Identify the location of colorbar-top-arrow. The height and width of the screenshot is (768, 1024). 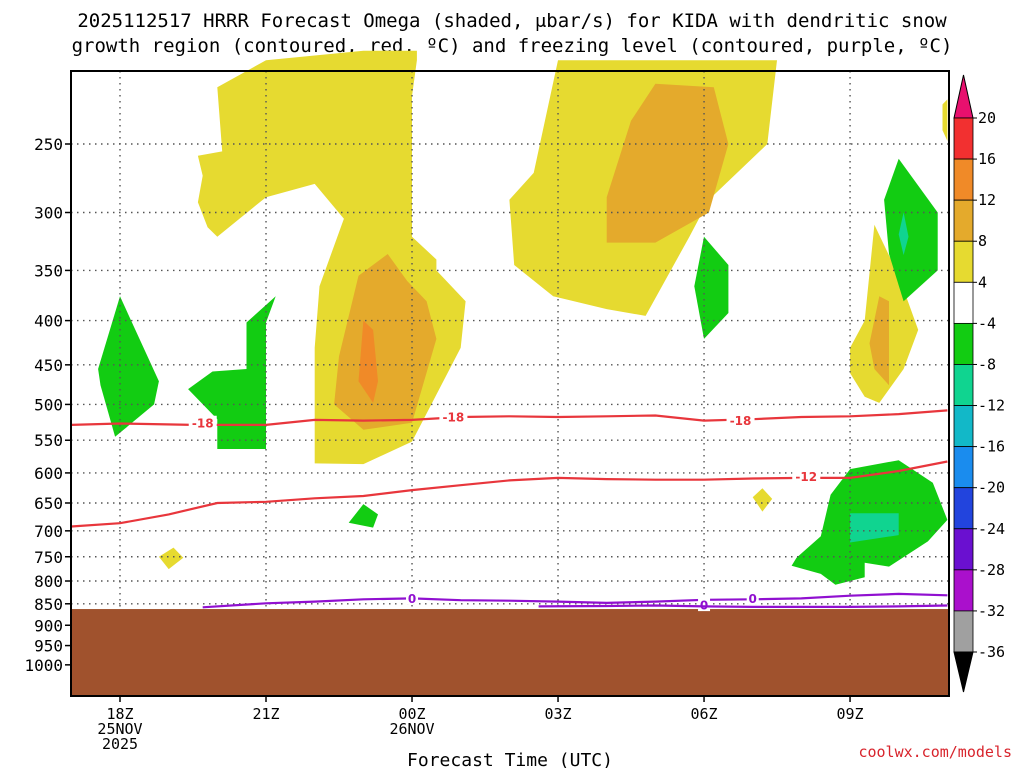
(963, 96).